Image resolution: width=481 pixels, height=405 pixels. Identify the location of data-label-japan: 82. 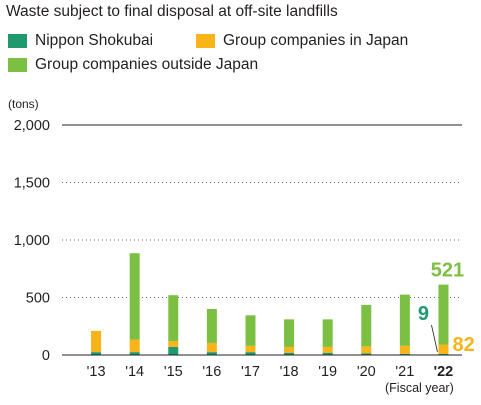
(463, 345).